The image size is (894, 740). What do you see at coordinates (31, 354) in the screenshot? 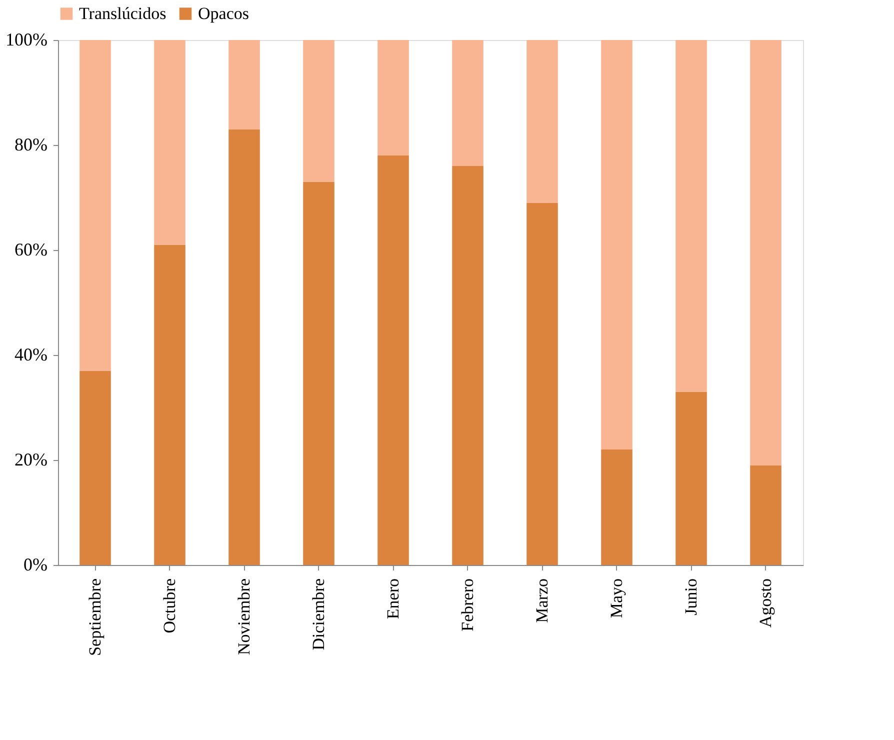
I see `y-tick-label: 40%` at bounding box center [31, 354].